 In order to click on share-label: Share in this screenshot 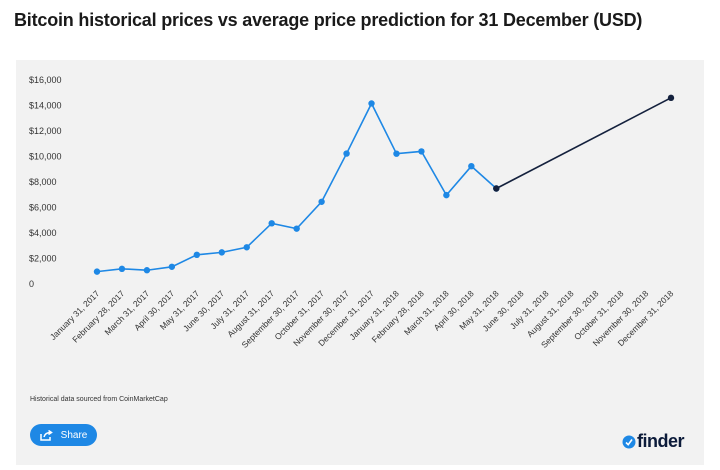, I will do `click(74, 435)`.